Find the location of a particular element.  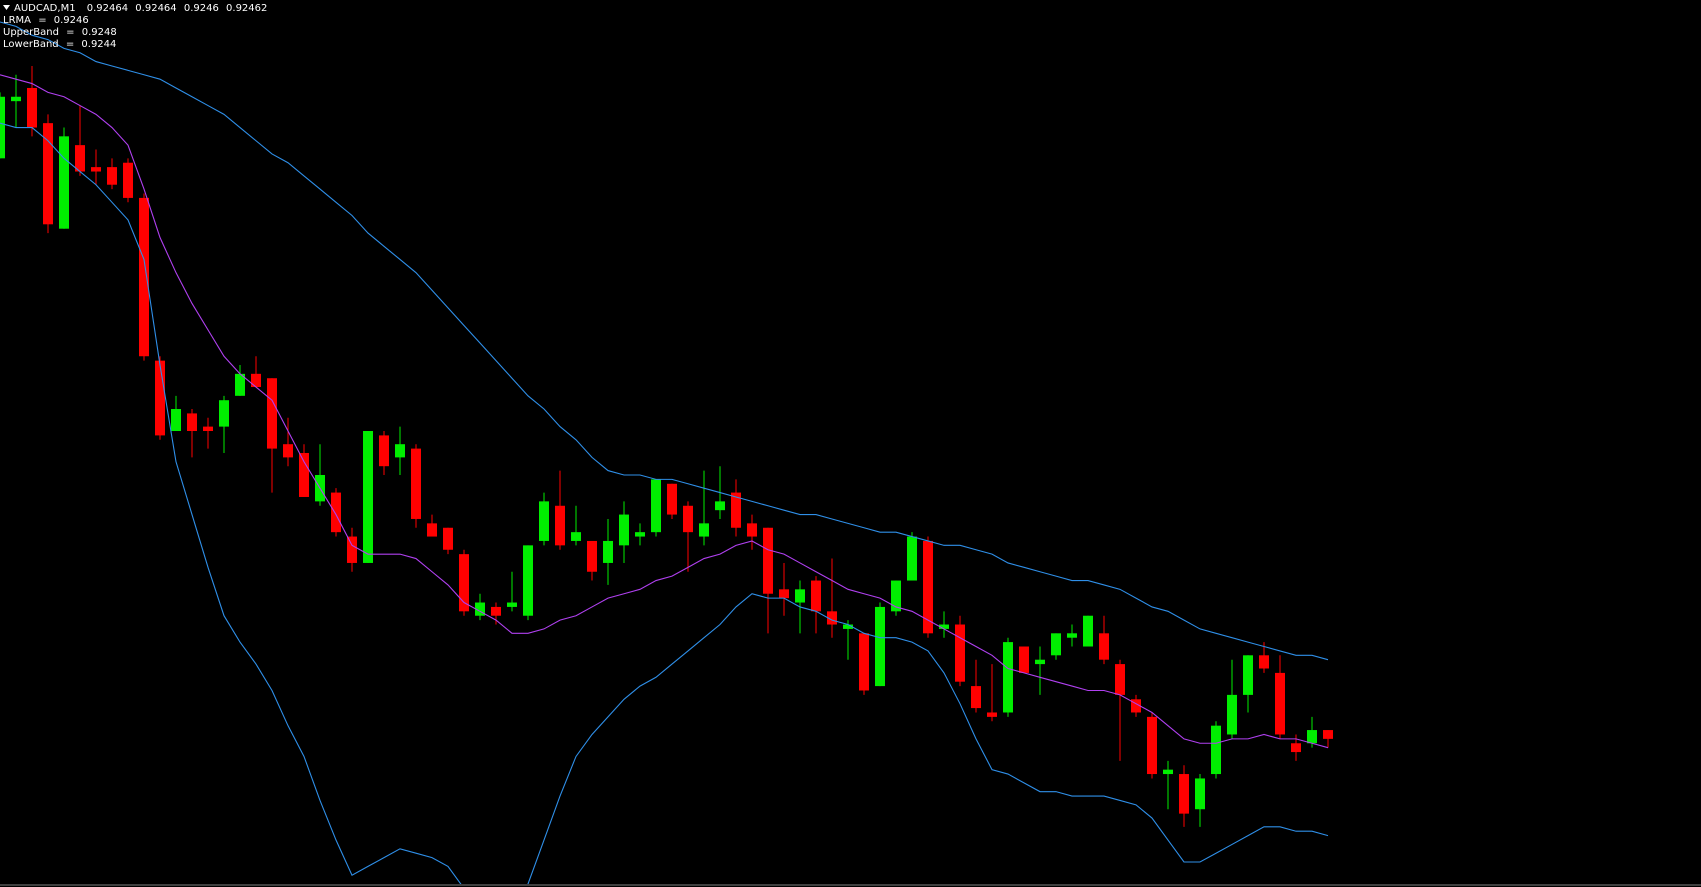

collapse-arrow is located at coordinates (6, 7).